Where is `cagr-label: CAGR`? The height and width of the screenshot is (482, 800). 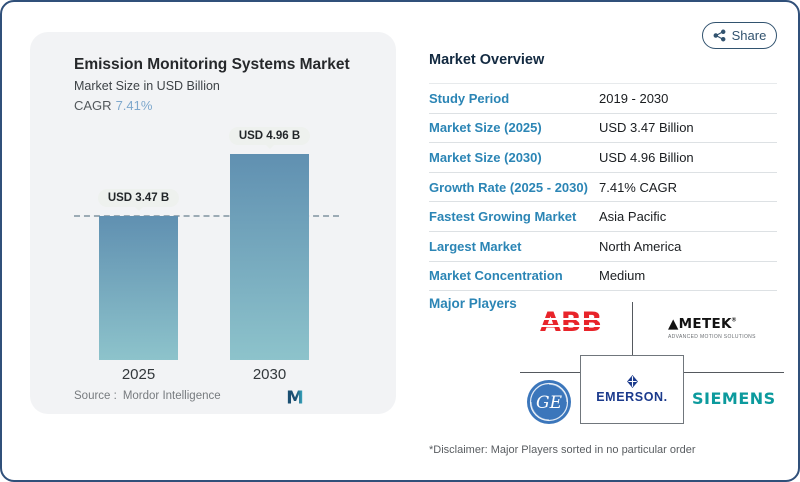 cagr-label: CAGR is located at coordinates (93, 105).